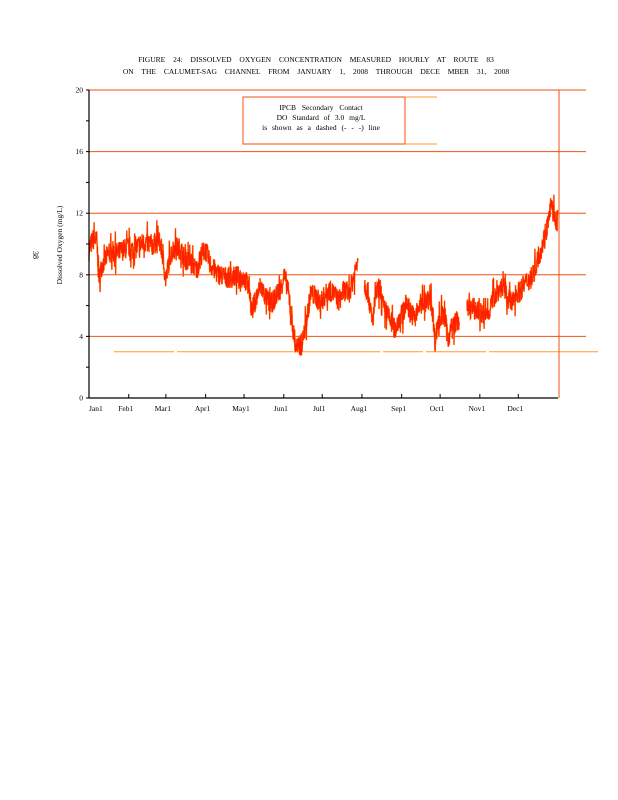  I want to click on y-tick-label: 8, so click(81, 274).